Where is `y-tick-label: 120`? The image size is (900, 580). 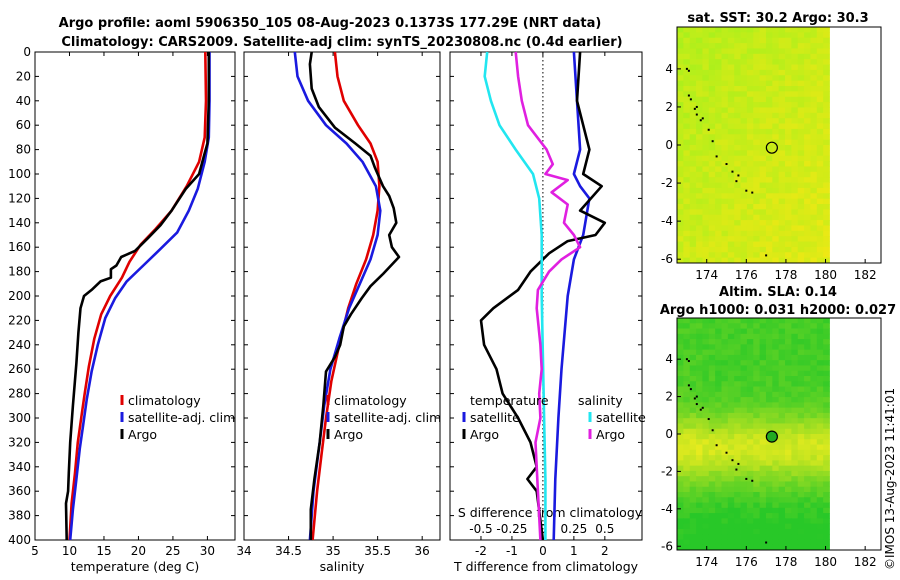
y-tick-label: 120 is located at coordinates (19, 198).